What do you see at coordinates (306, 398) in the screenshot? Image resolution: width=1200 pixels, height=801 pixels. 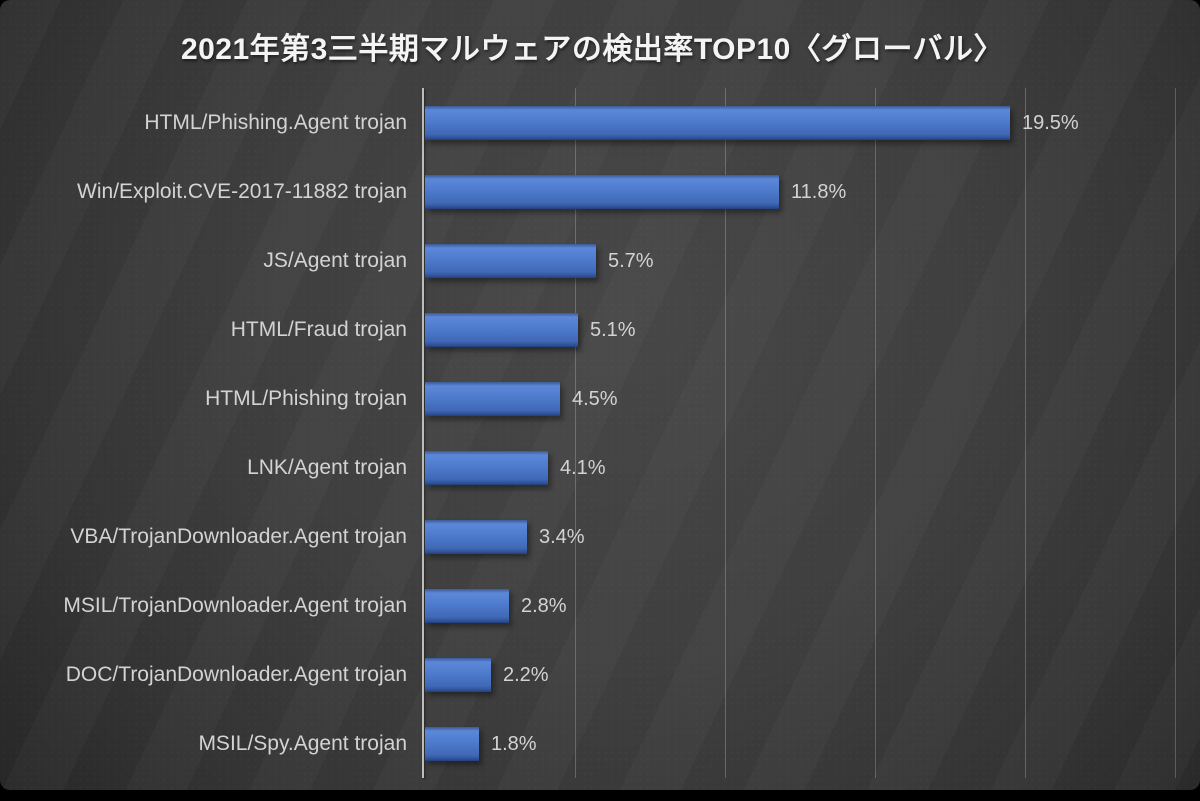 I see `category-label: HTML/Phishing trojan` at bounding box center [306, 398].